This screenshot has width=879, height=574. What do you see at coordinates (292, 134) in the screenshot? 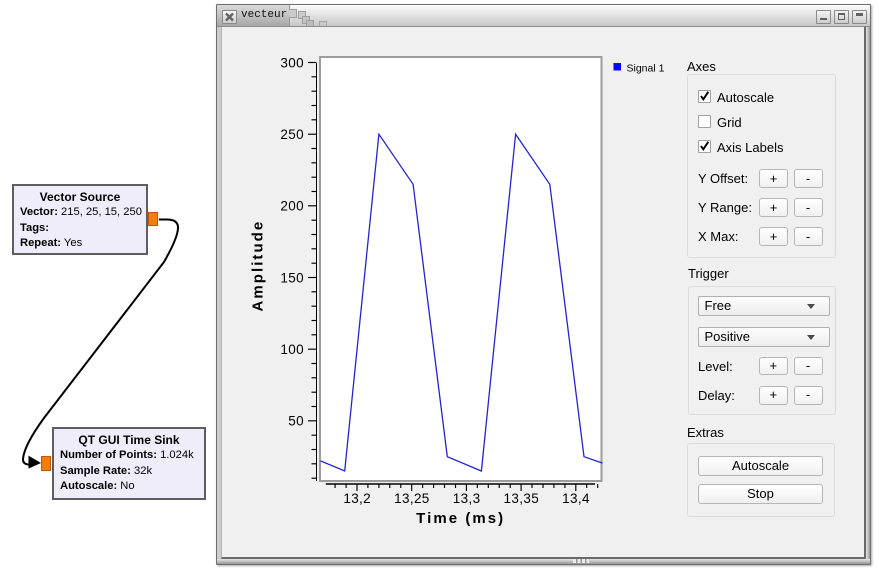
I see `svg-text: 250` at bounding box center [292, 134].